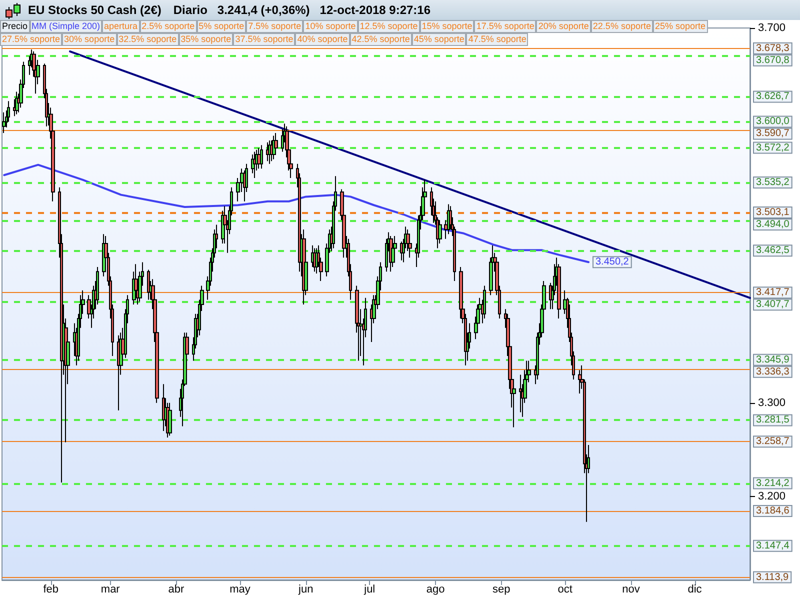 The height and width of the screenshot is (600, 800). Describe the element at coordinates (773, 372) in the screenshot. I see `ref-line-label: 3.336,3` at that location.